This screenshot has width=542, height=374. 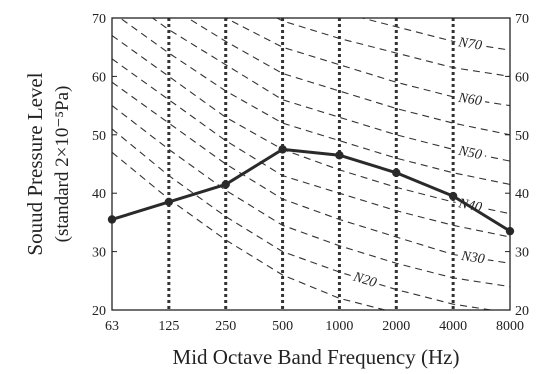 I want to click on y-tick-left-70: 70, so click(x=99, y=19).